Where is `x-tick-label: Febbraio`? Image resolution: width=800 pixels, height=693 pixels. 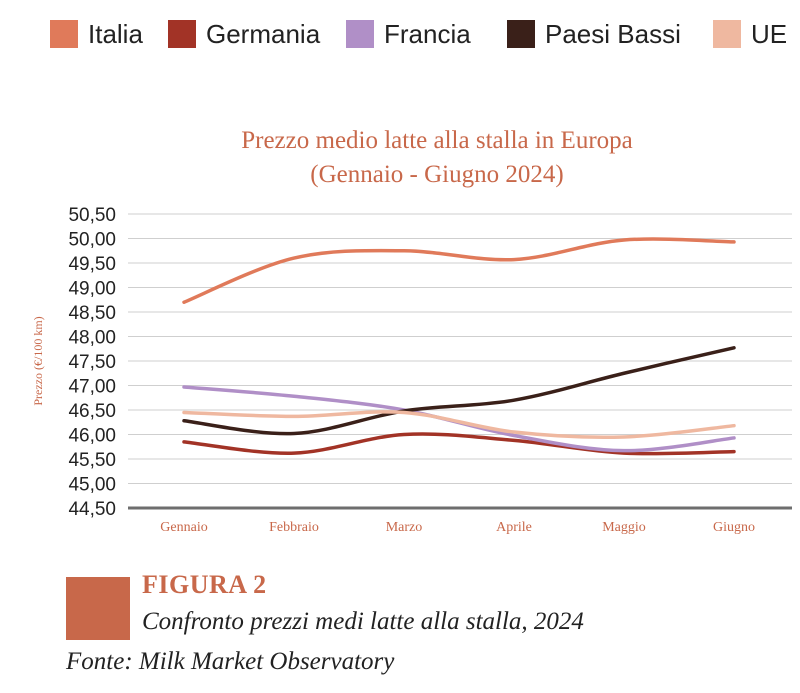
x-tick-label: Febbraio is located at coordinates (294, 527).